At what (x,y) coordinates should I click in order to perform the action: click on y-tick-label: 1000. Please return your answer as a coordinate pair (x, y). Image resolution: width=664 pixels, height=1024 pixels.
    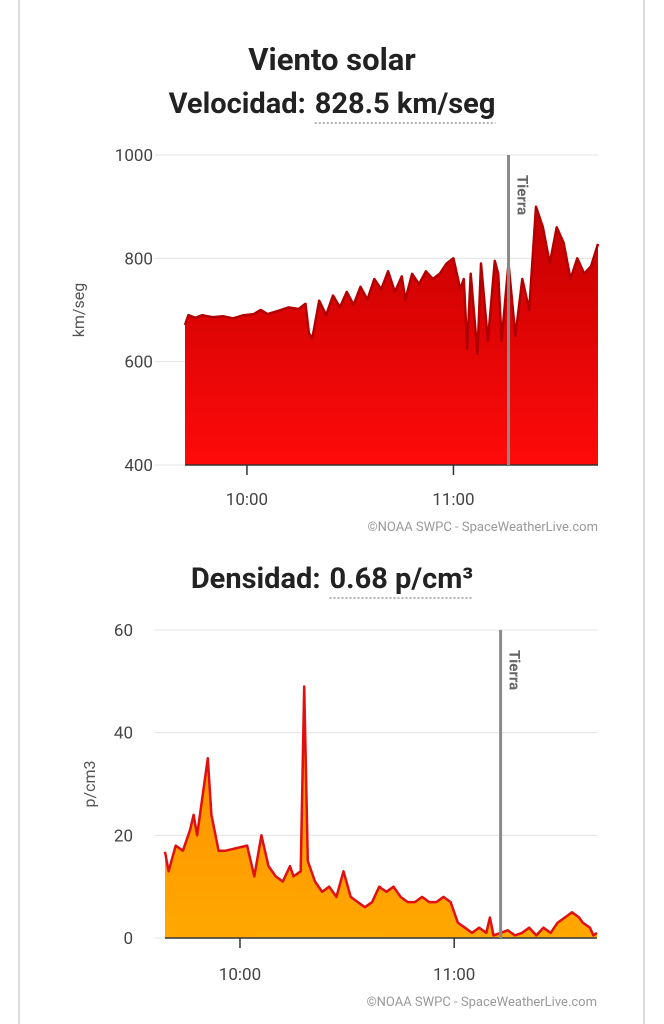
    Looking at the image, I should click on (134, 156).